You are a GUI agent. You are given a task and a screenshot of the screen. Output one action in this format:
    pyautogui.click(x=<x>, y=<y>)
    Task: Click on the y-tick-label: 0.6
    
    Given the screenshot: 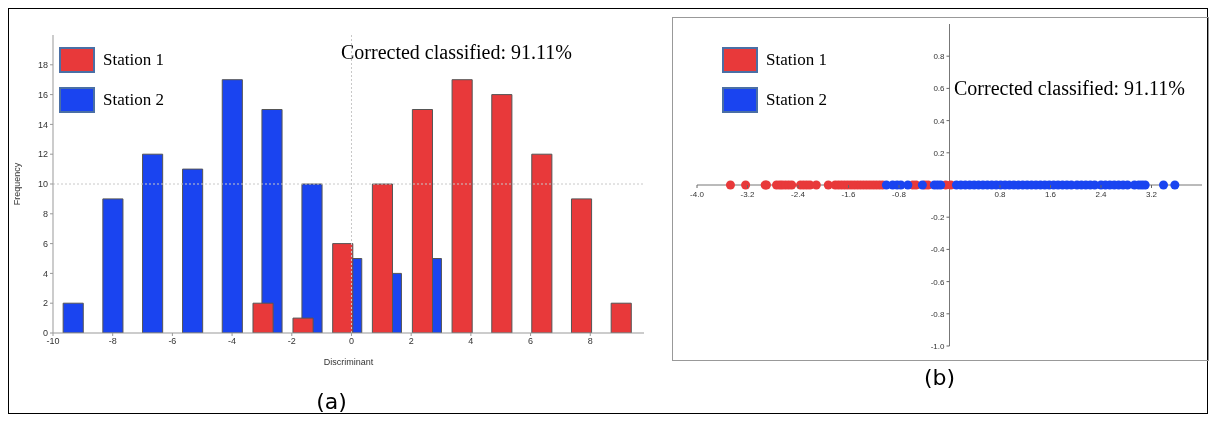 What is the action you would take?
    pyautogui.click(x=939, y=89)
    